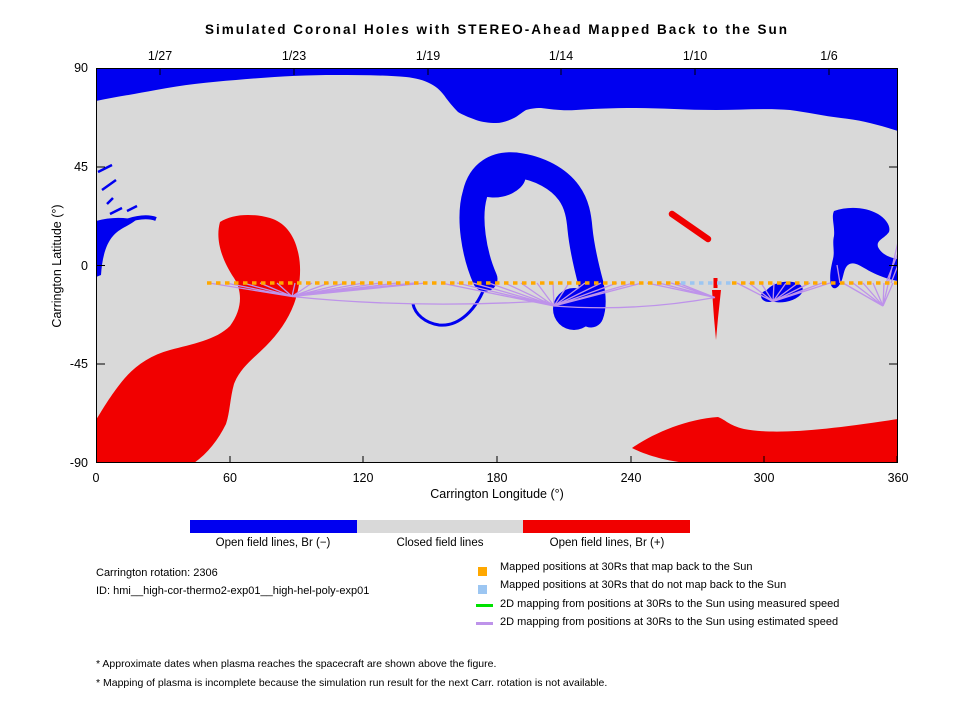 Image resolution: width=960 pixels, height=720 pixels. What do you see at coordinates (765, 440) in the screenshot?
I see `south-east-coronal-hole` at bounding box center [765, 440].